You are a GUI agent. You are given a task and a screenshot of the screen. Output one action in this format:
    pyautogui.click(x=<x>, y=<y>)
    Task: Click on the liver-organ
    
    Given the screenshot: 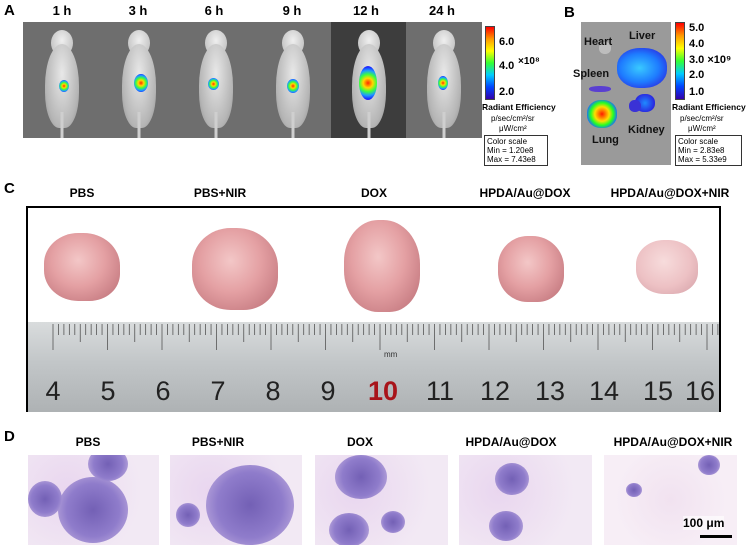 What is the action you would take?
    pyautogui.click(x=642, y=68)
    